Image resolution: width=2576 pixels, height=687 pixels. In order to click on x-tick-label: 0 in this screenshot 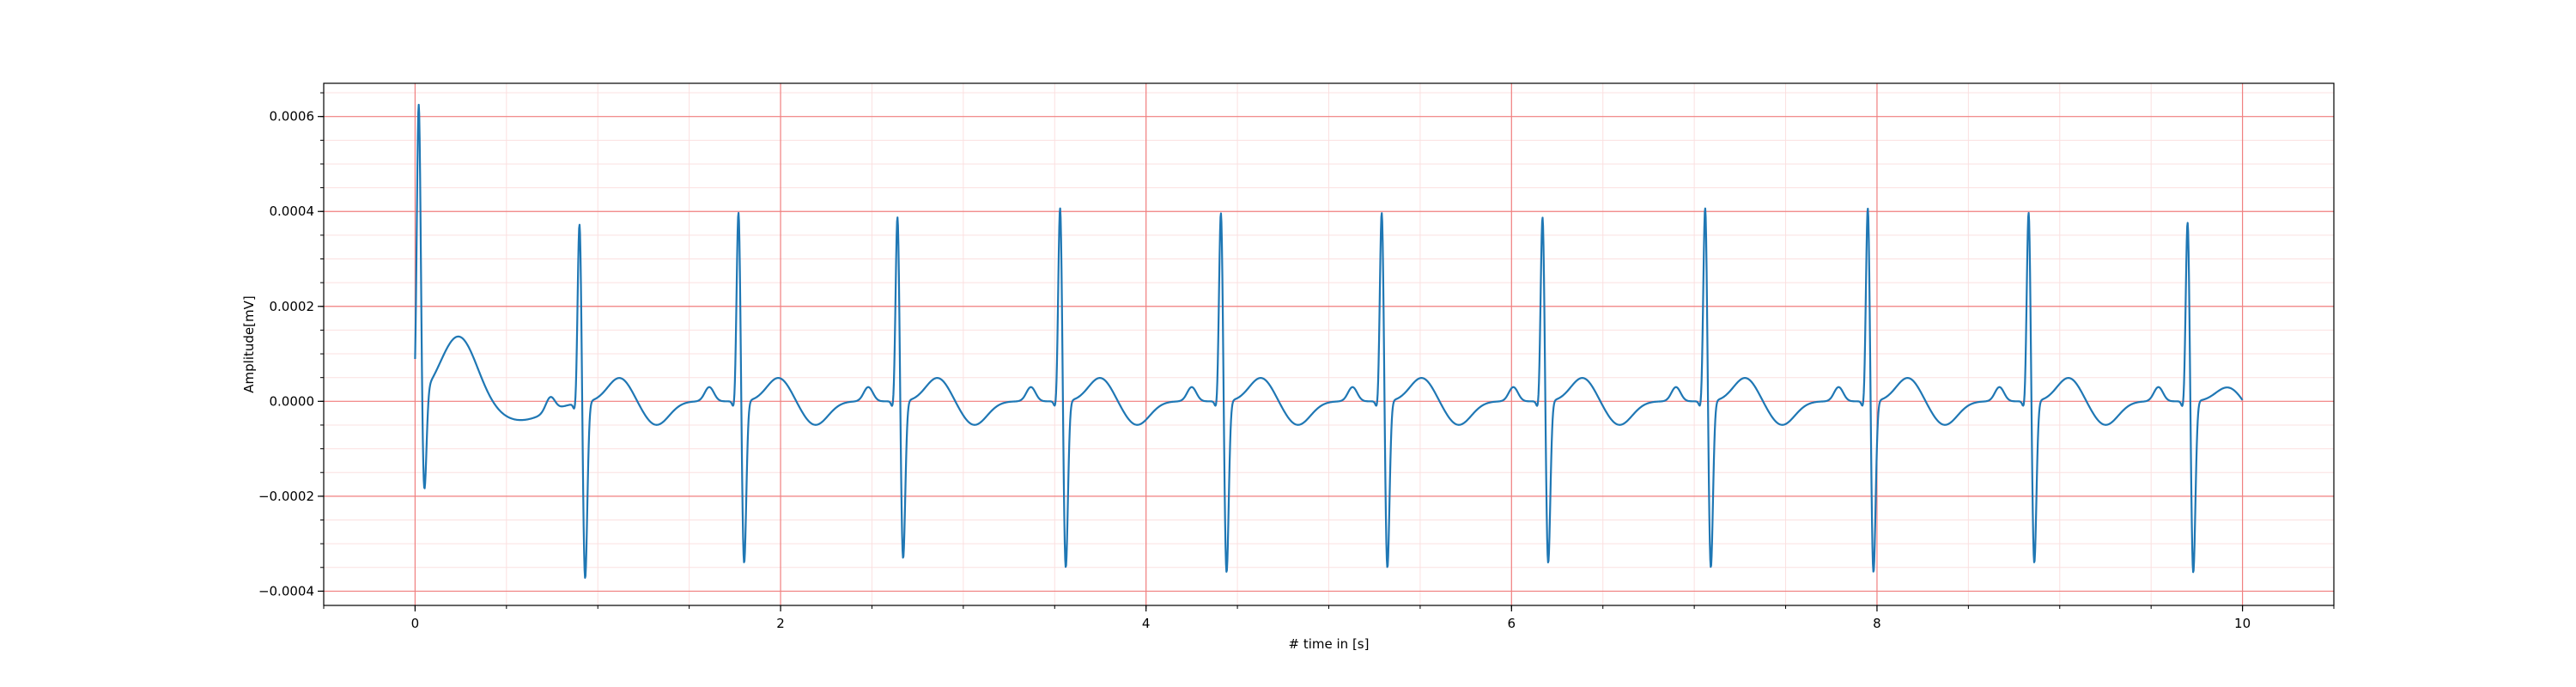, I will do `click(415, 623)`.